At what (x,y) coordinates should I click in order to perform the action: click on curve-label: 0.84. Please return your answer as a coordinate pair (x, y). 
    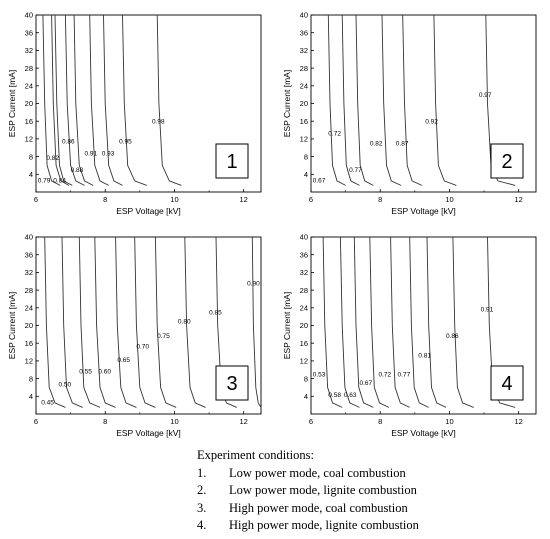
    Looking at the image, I should click on (59, 180).